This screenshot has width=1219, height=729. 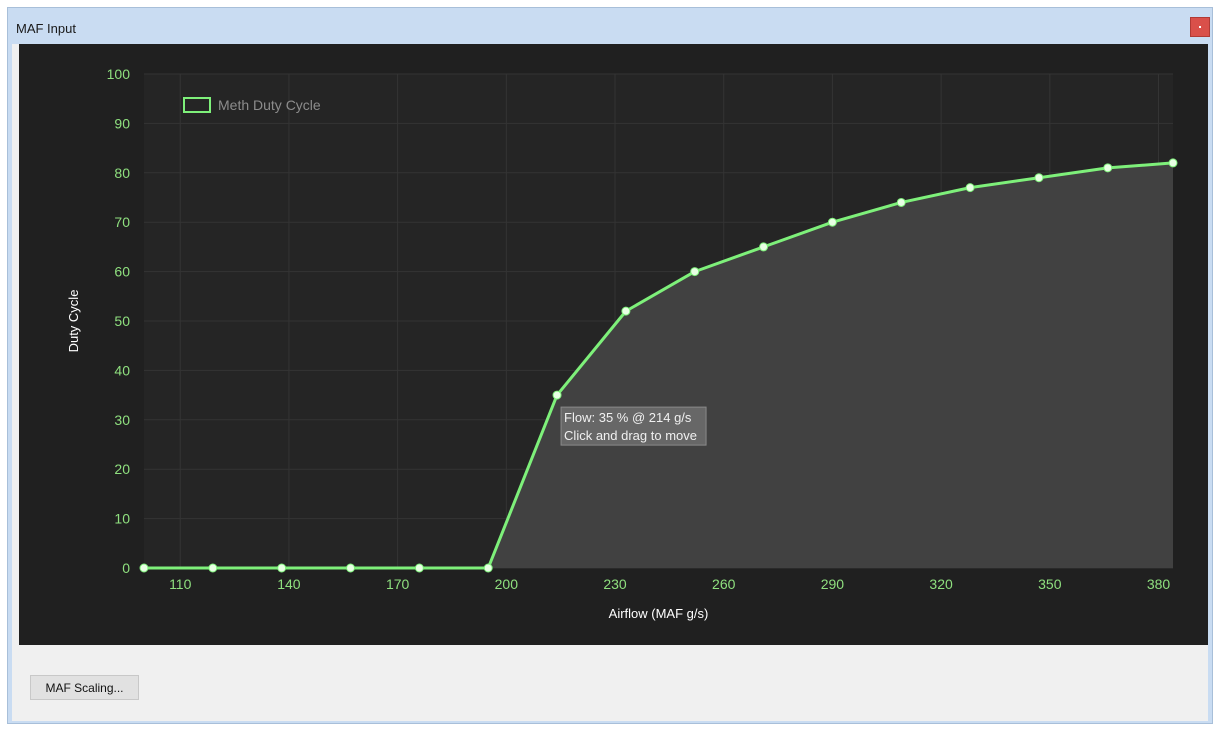 I want to click on point-tooltip, so click(x=633, y=426).